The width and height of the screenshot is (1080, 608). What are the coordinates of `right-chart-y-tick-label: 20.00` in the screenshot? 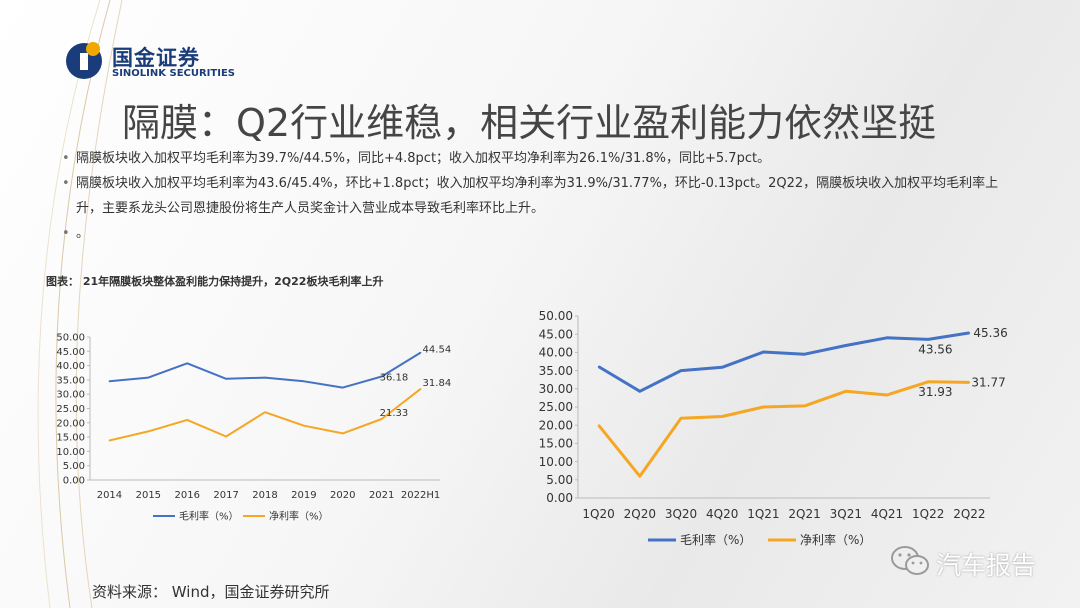 It's located at (556, 425).